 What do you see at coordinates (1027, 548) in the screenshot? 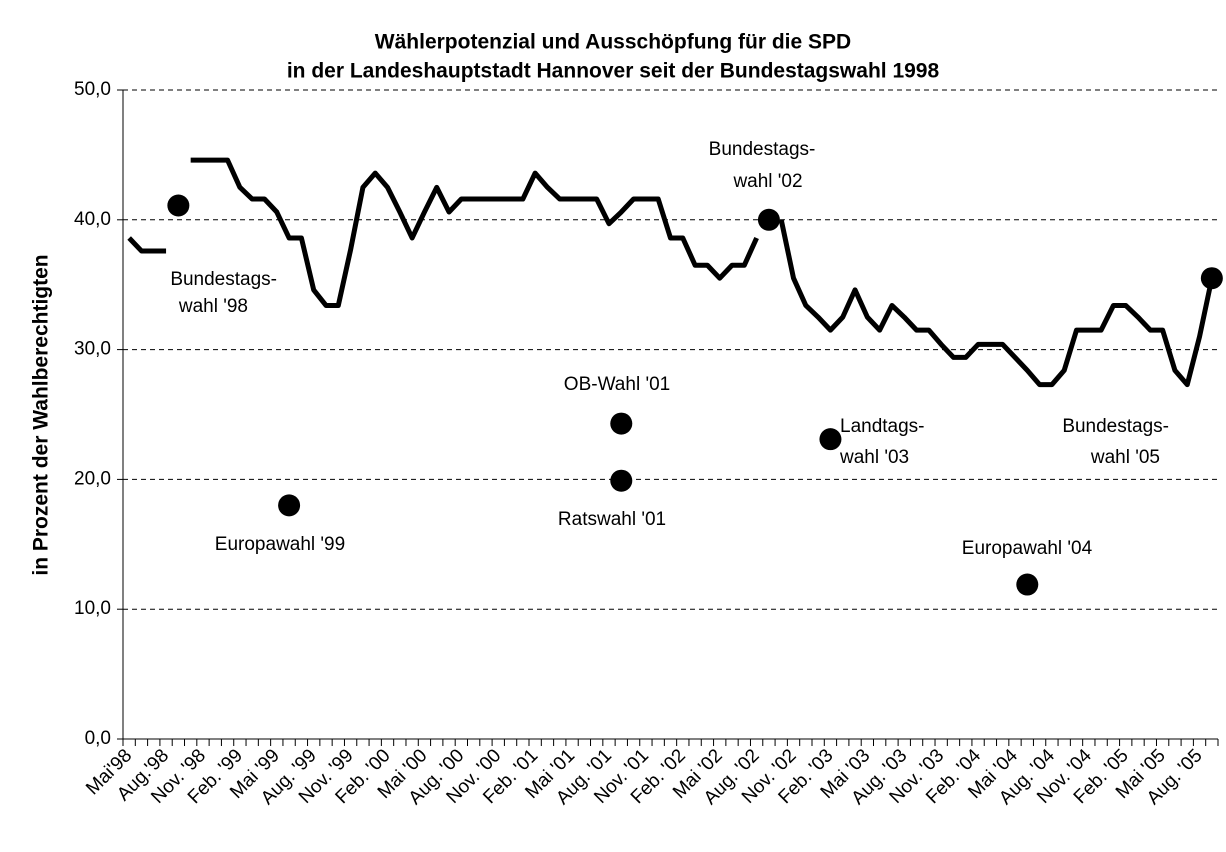
I see `annotation: Europawahl '04` at bounding box center [1027, 548].